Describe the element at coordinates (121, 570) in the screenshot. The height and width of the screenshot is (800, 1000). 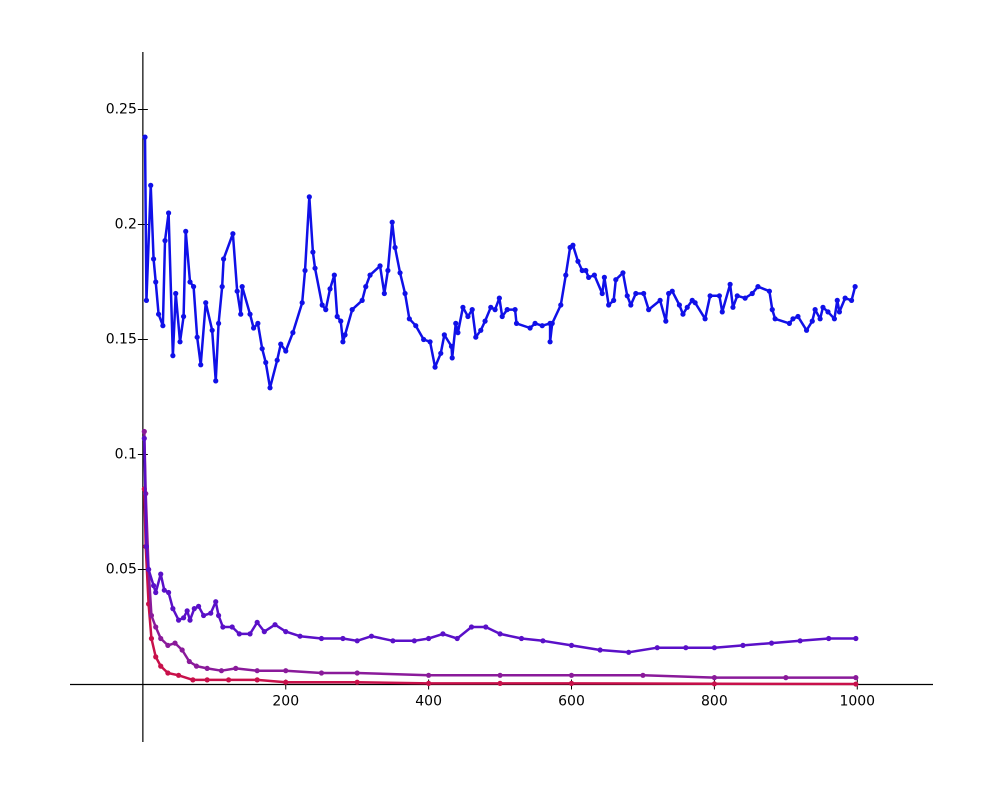
I see `y-tick-label: 0.05` at that location.